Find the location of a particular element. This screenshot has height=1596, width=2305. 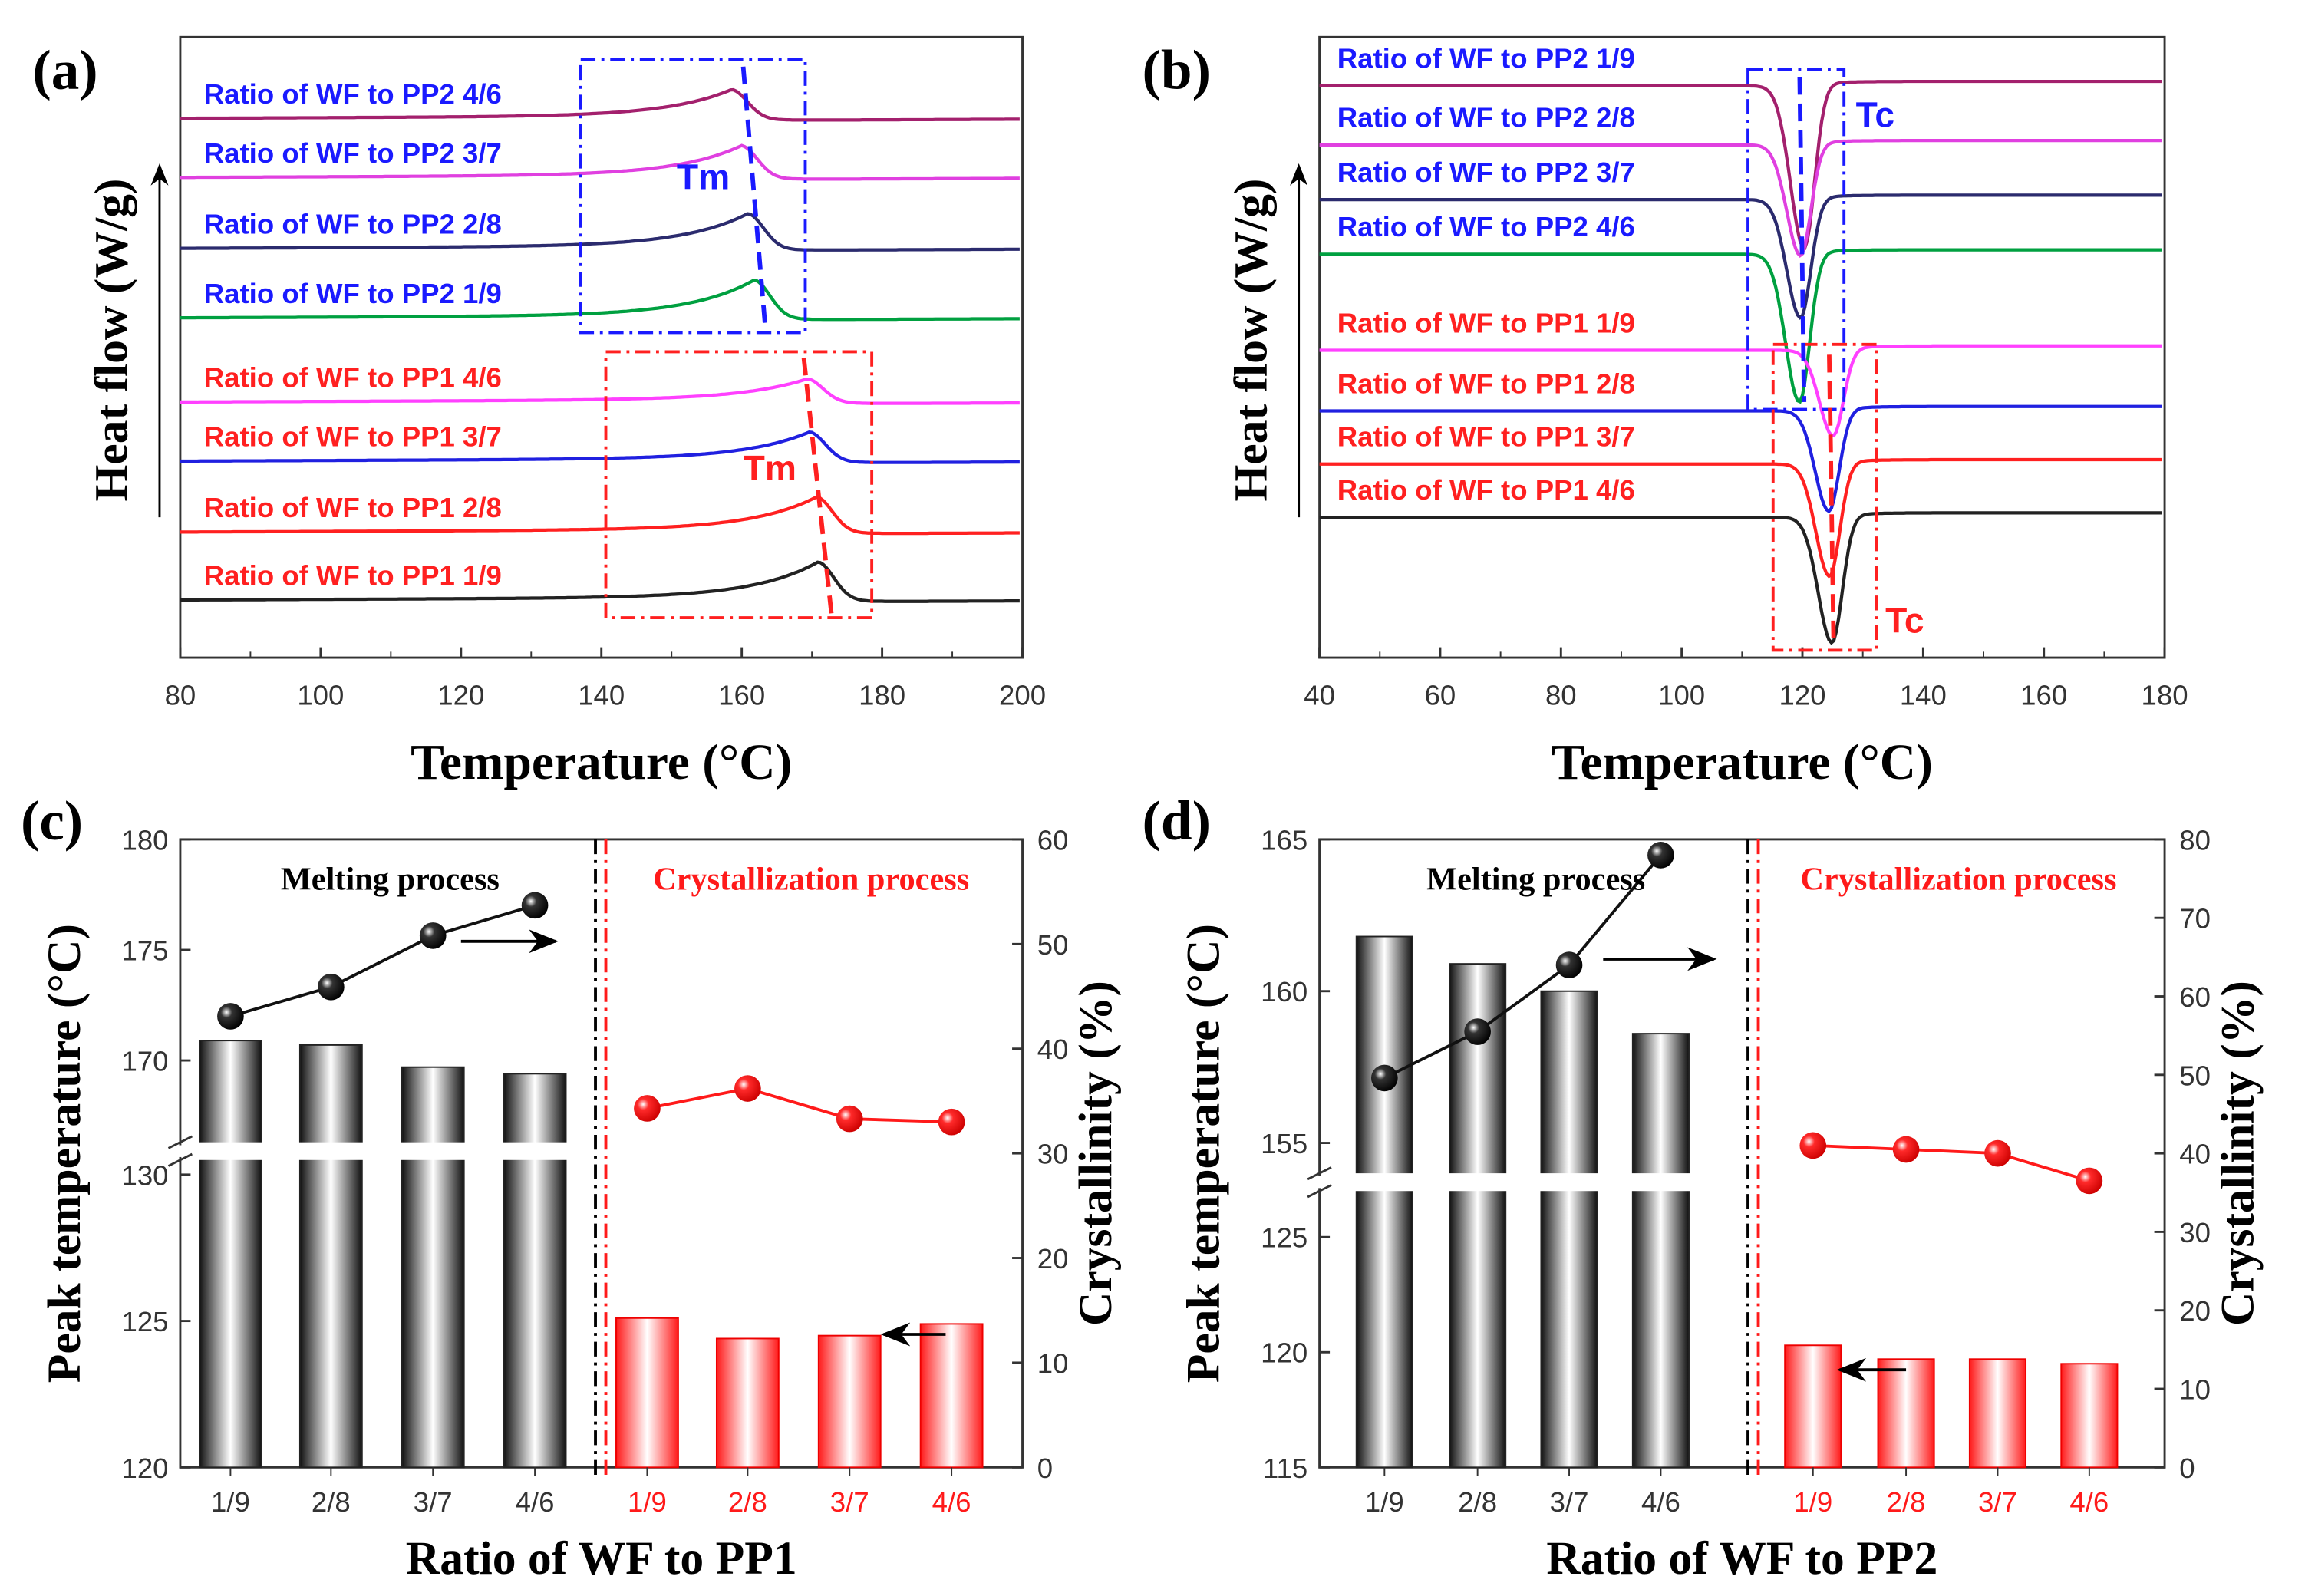

tc-line-pp2 is located at coordinates (1802, 239).